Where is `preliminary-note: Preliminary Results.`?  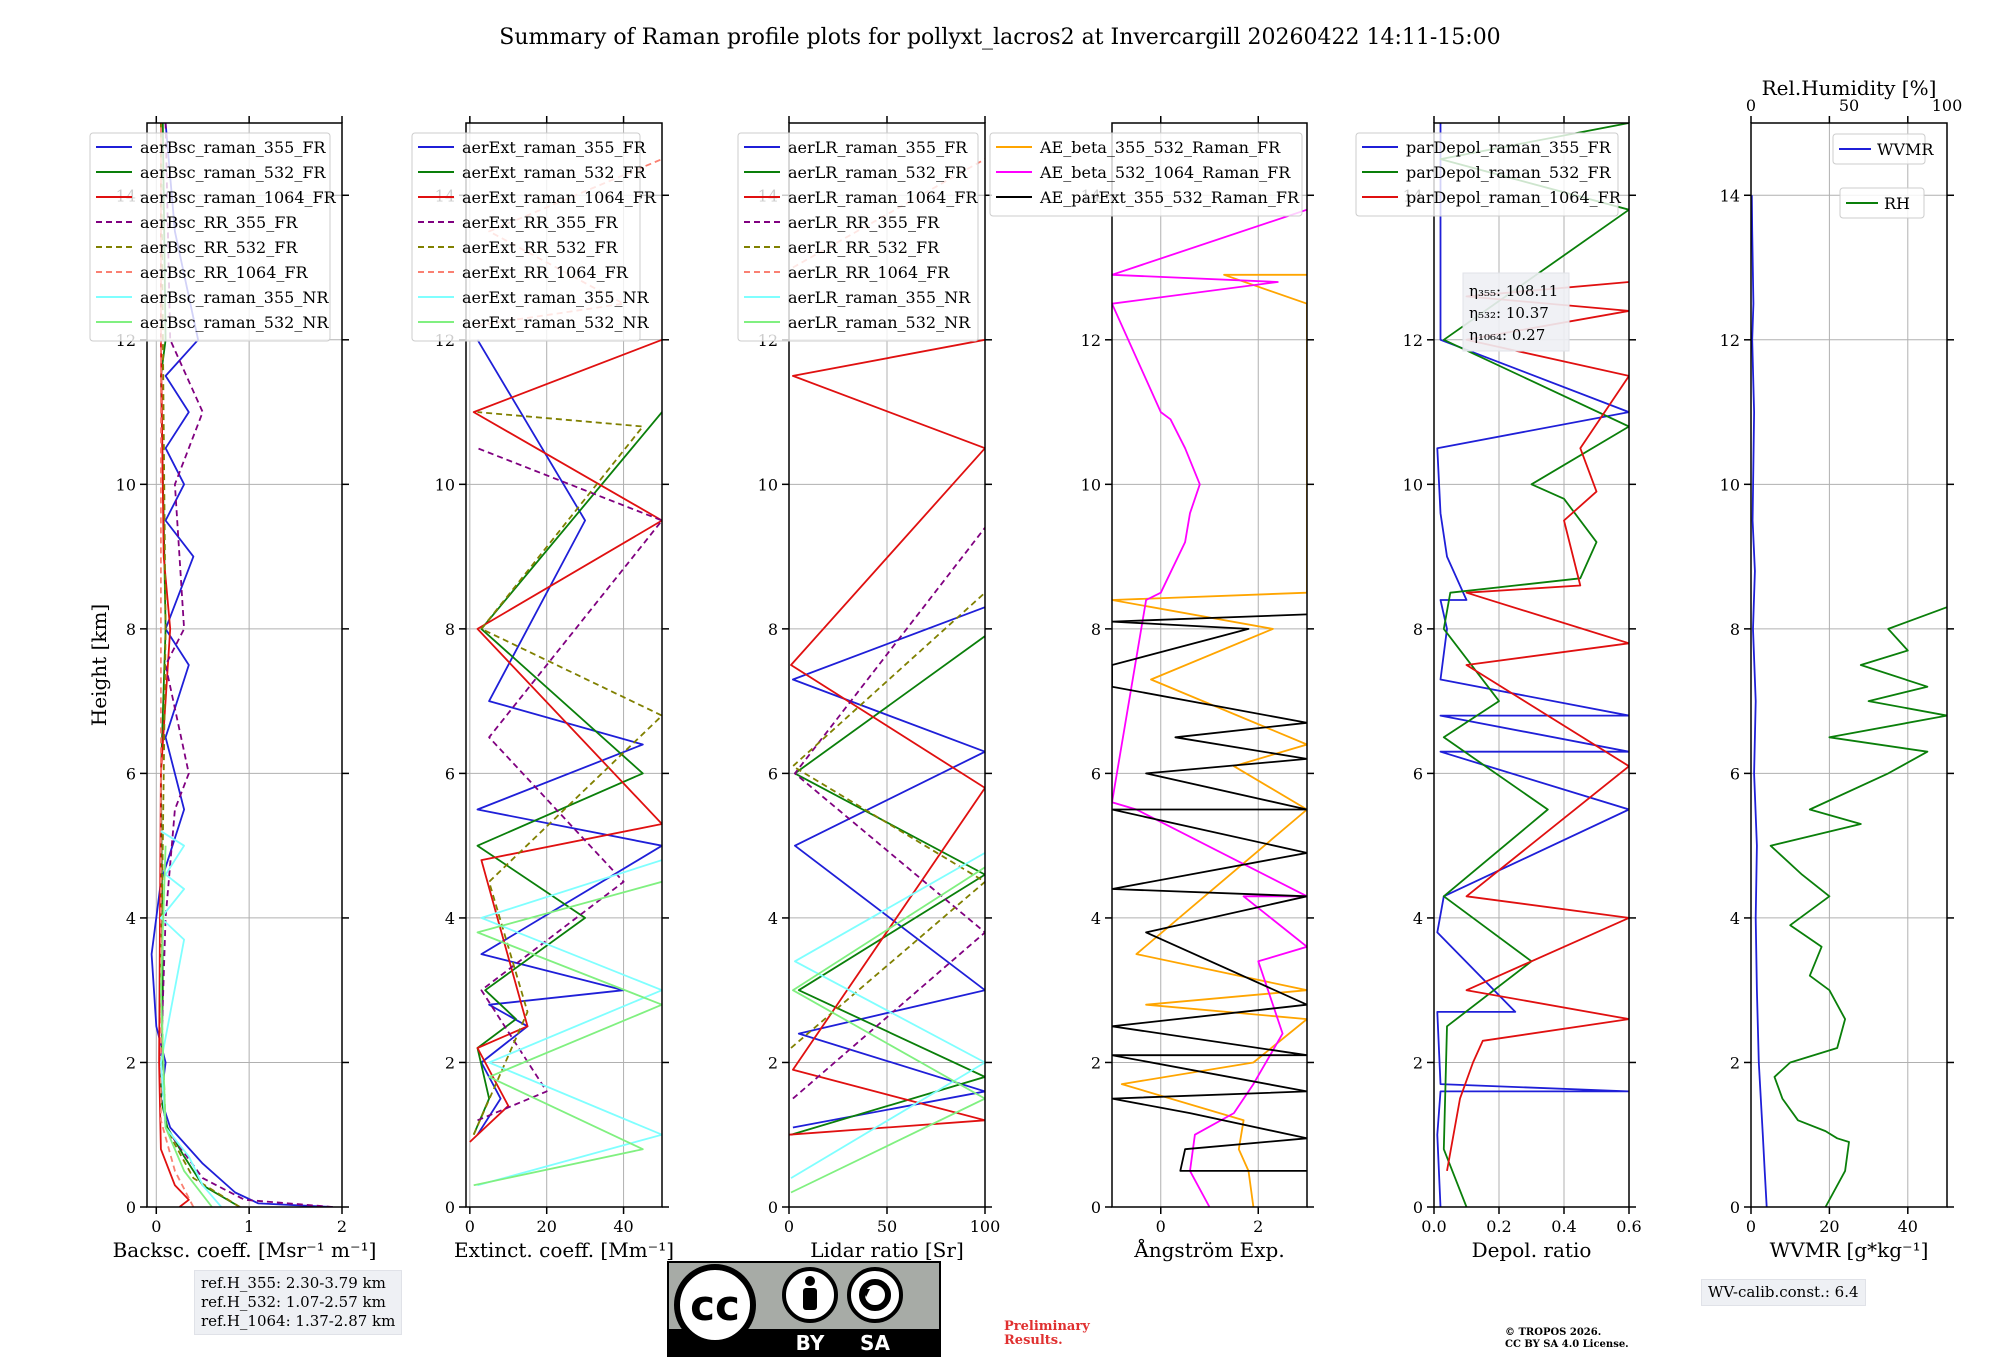
preliminary-note: Preliminary Results. is located at coordinates (1047, 1334).